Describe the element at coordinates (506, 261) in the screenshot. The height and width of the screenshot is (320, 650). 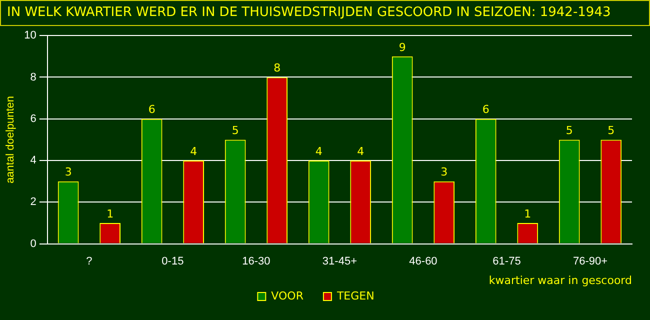
I see `x-tick-label: 61-75` at that location.